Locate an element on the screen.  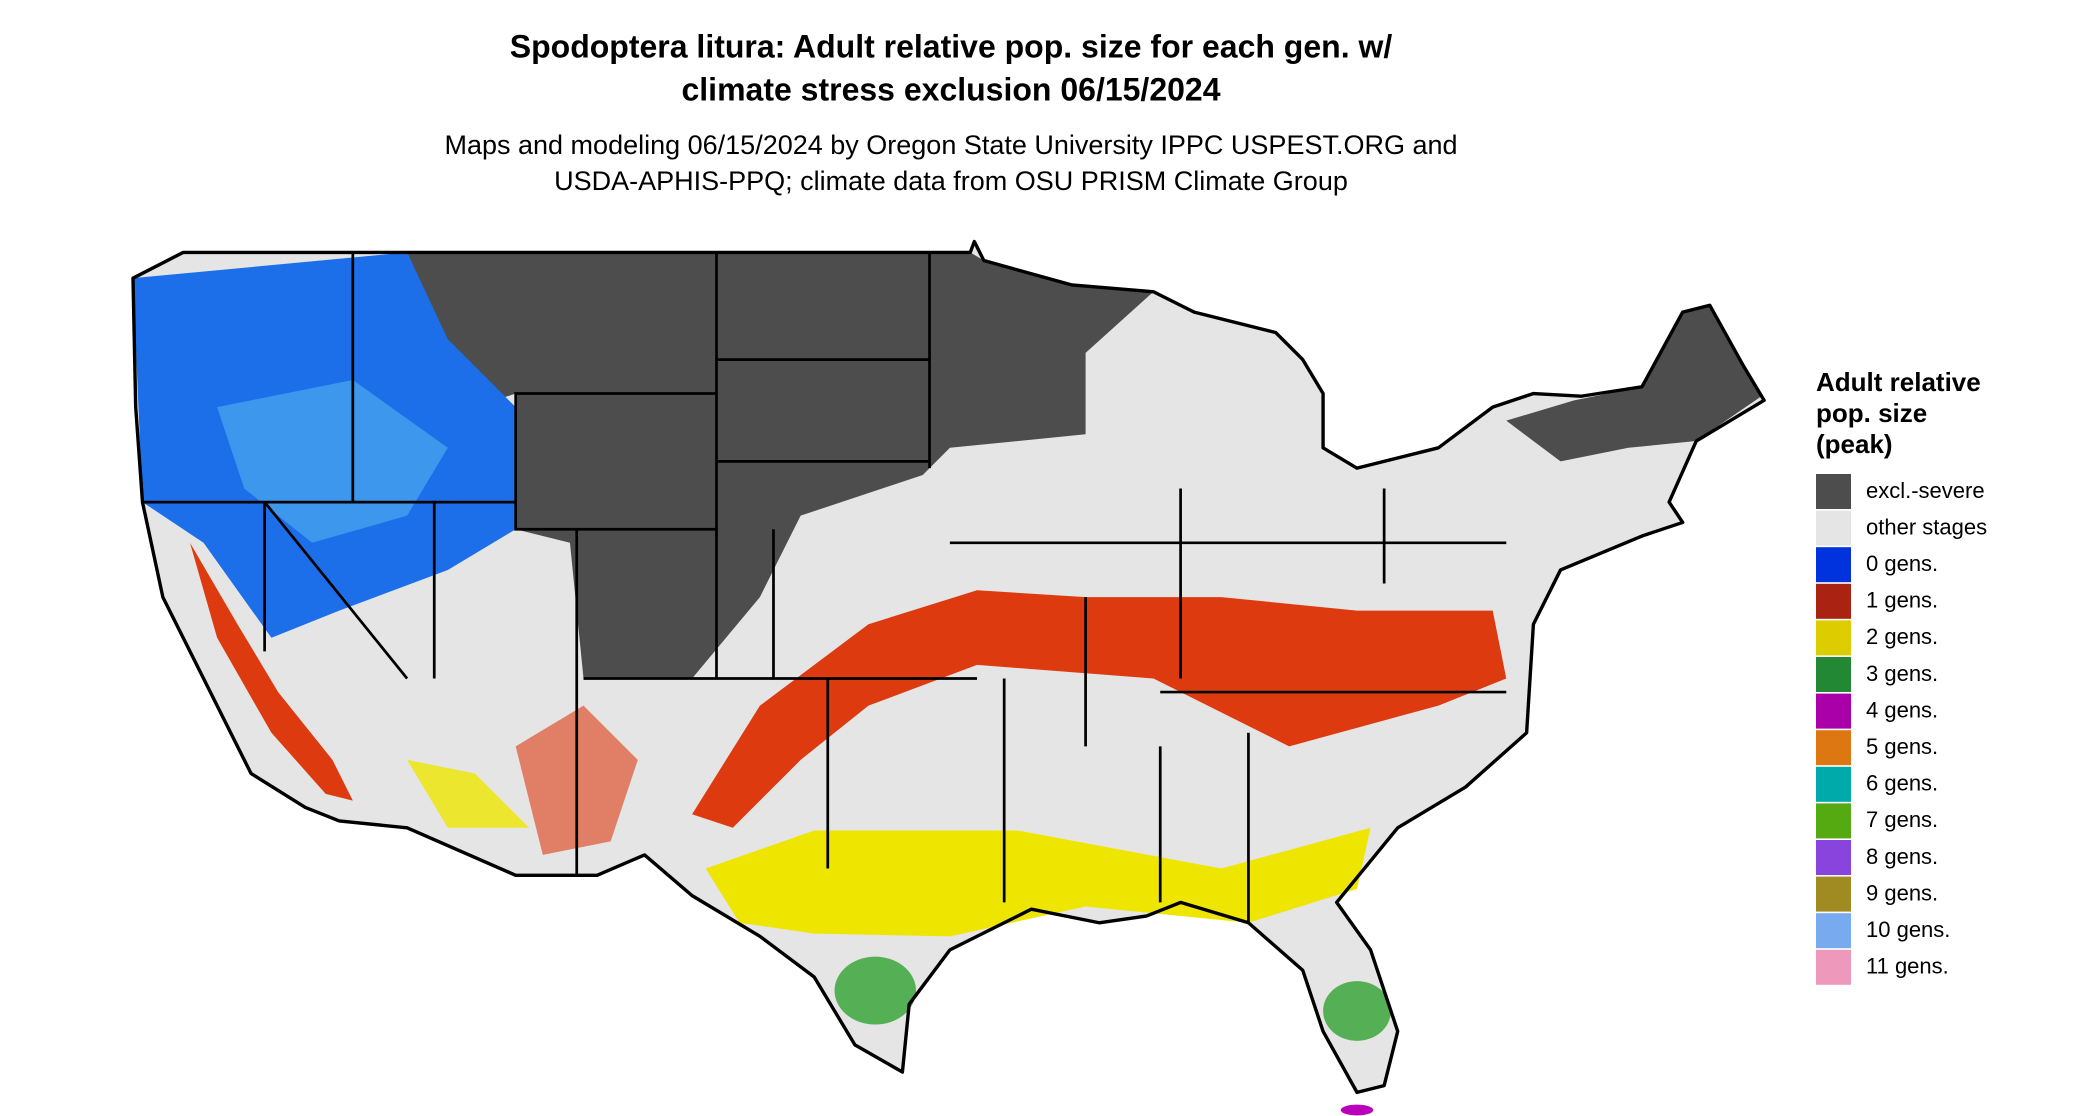
legend-label: 3 gens. is located at coordinates (1902, 673).